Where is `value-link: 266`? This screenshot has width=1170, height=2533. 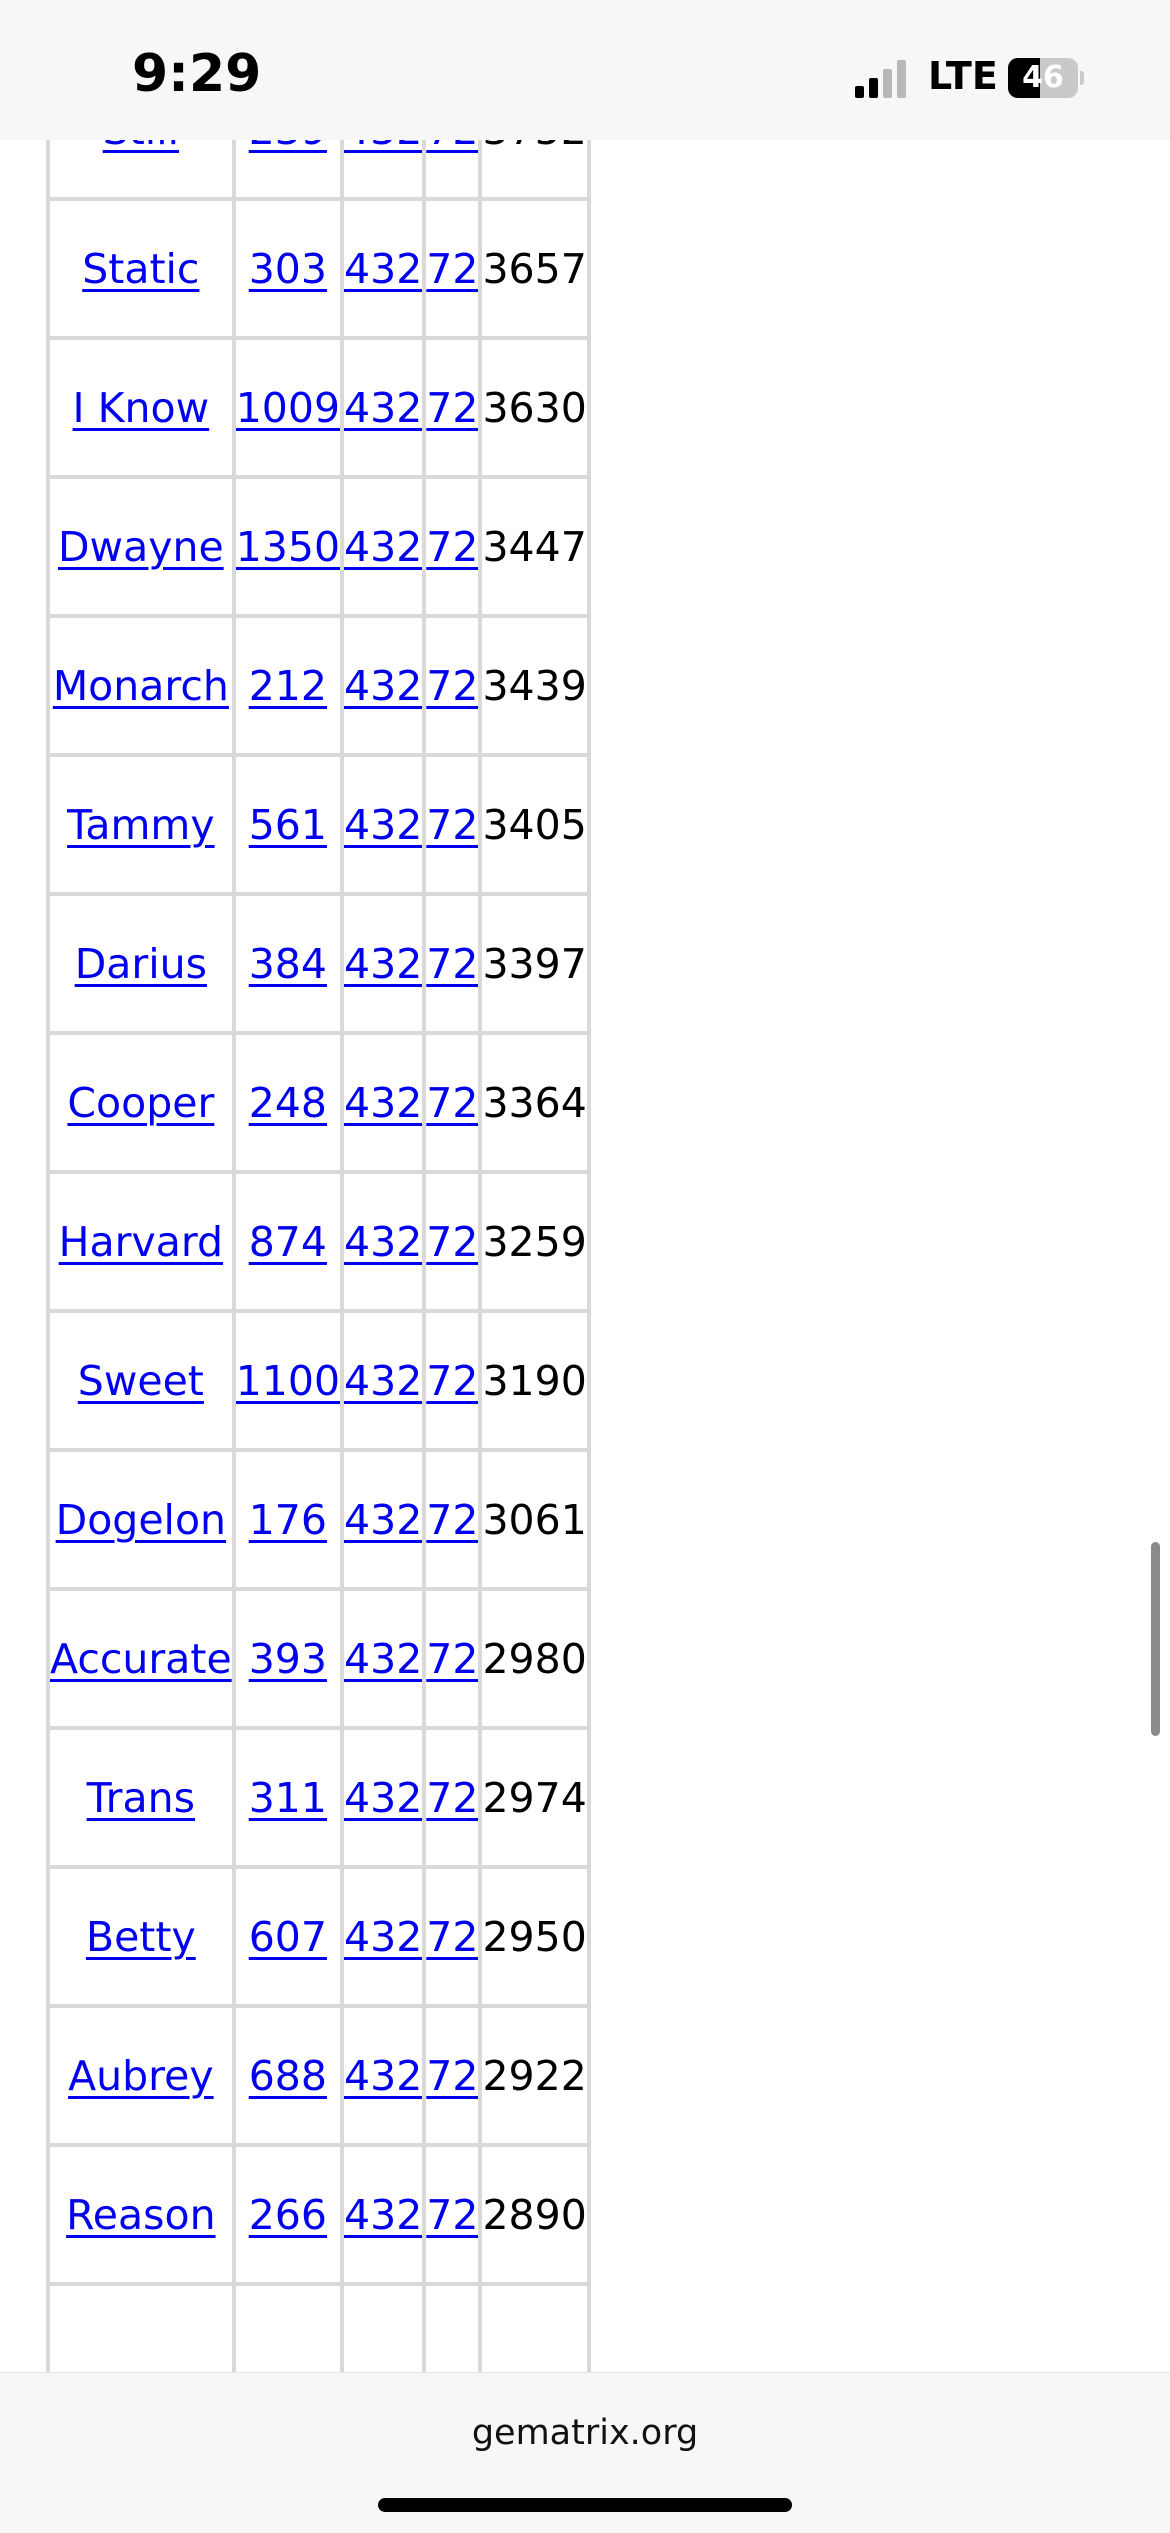
value-link: 266 is located at coordinates (287, 2214).